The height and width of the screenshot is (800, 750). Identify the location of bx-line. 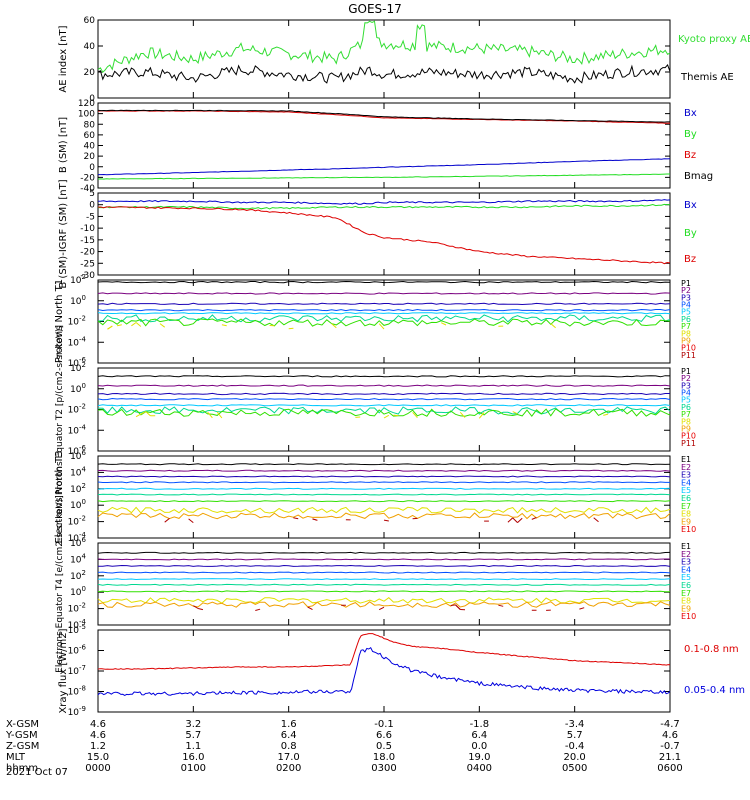
(384, 202).